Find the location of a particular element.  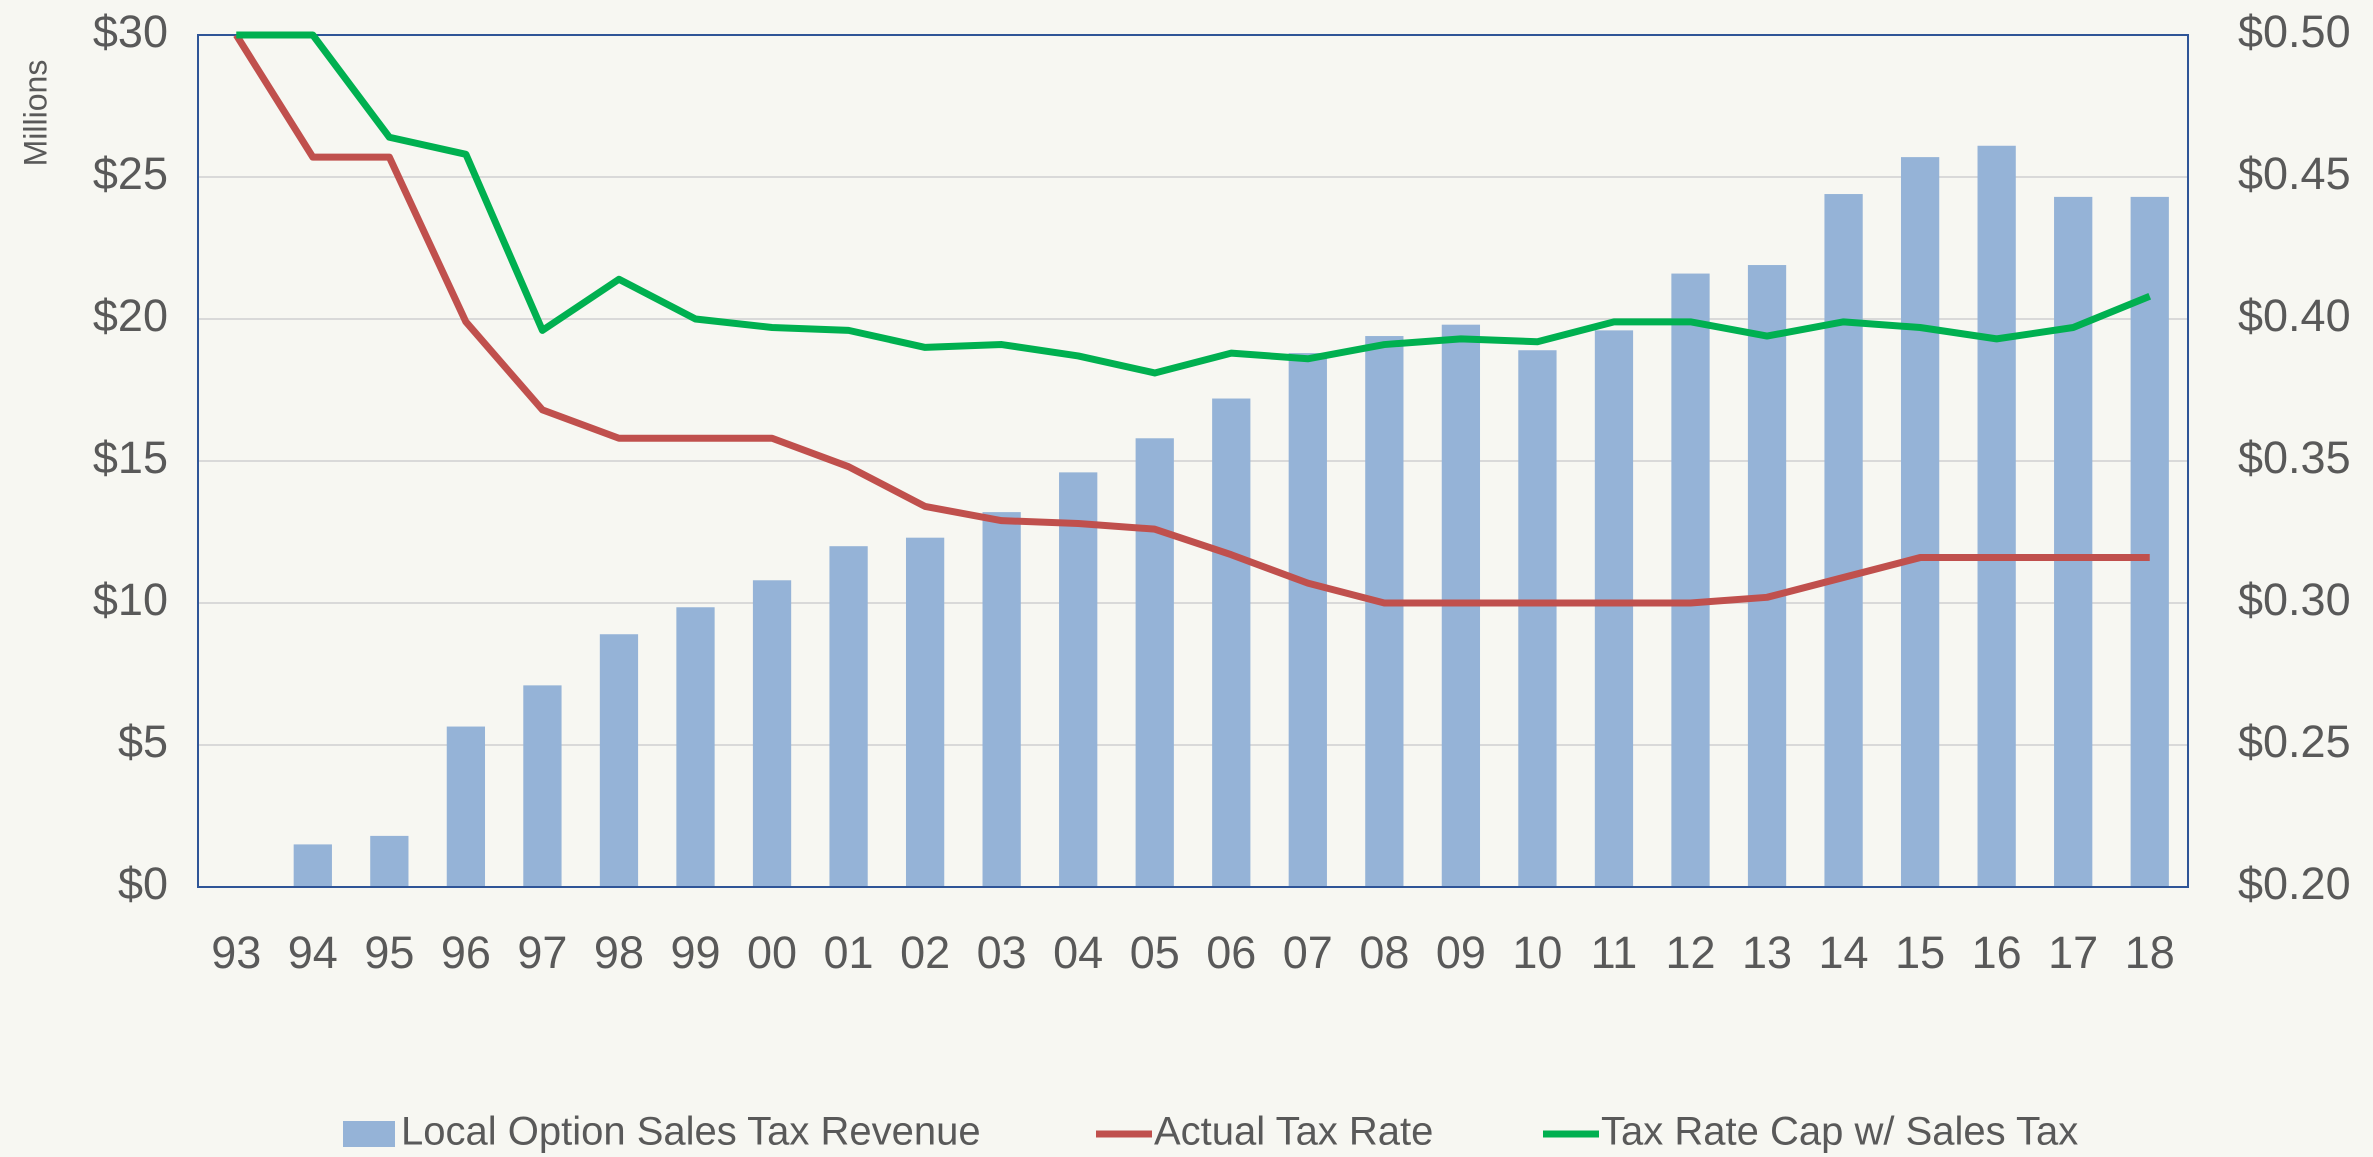

y-tick-label: $20 is located at coordinates (130, 315).